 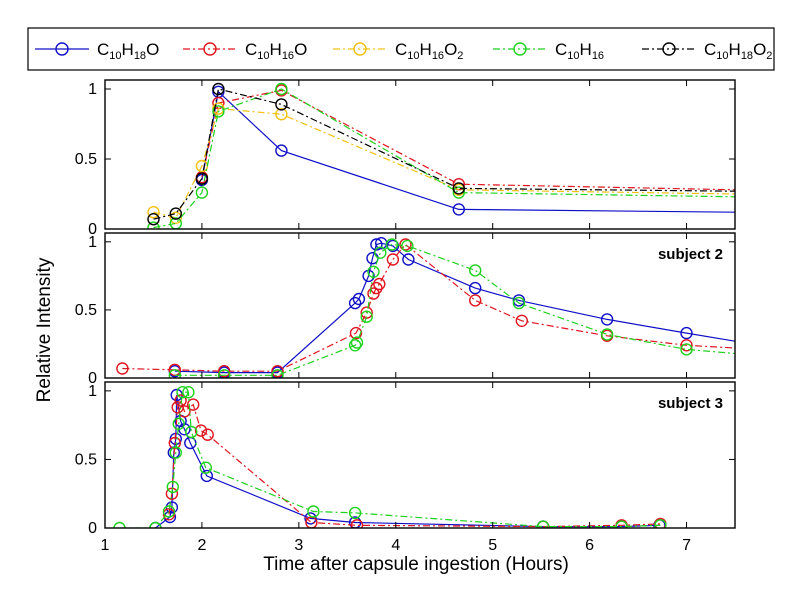 I want to click on x-axis-label: Time after capsule ingestion (Hours), so click(x=416, y=564).